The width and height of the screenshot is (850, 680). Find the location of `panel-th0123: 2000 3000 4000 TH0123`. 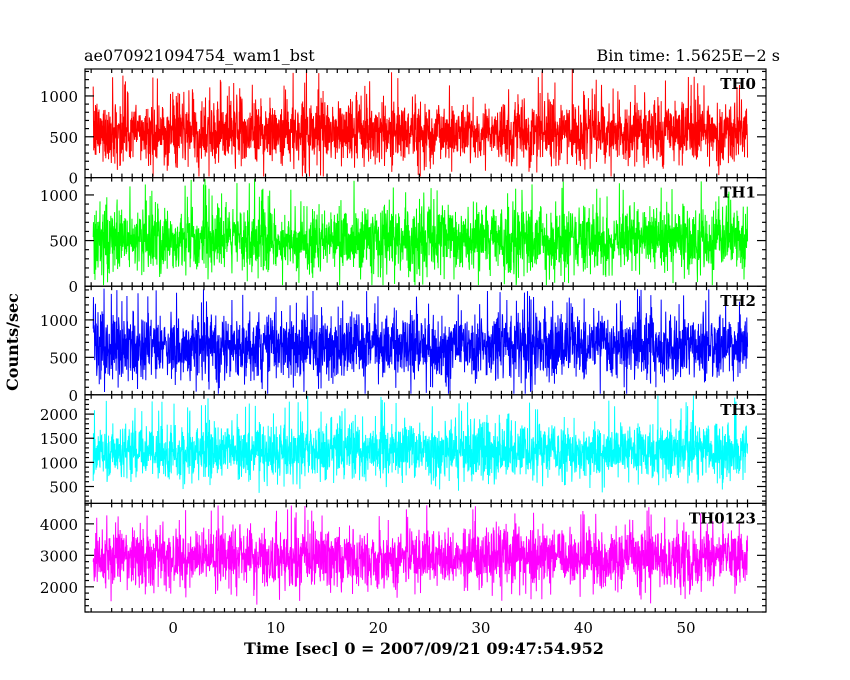

panel-th0123: 2000 3000 4000 TH0123 is located at coordinates (403, 557).